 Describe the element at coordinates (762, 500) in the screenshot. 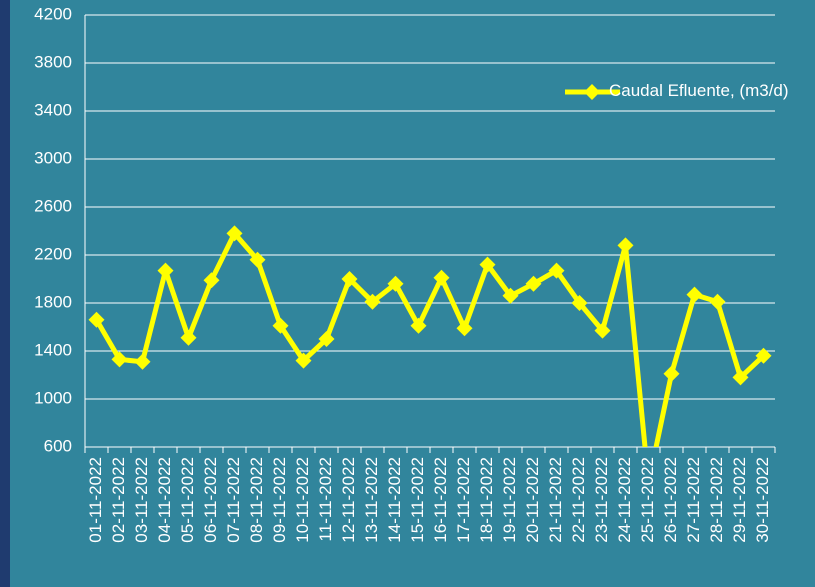

I see `x-tick-label: 30-11-2022` at that location.